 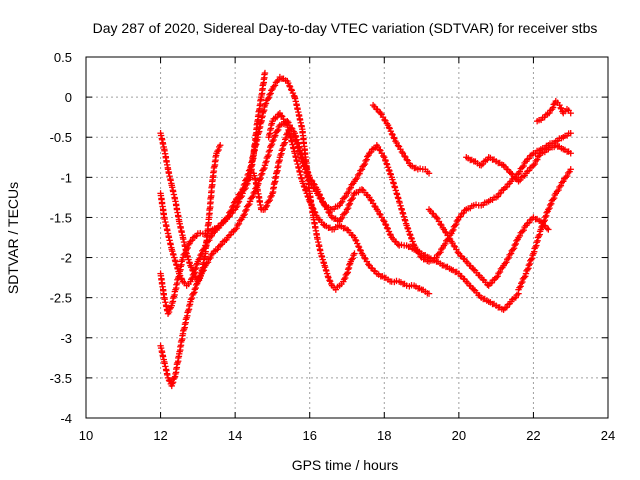 What do you see at coordinates (61, 298) in the screenshot?
I see `y-tick-label: -2.5` at bounding box center [61, 298].